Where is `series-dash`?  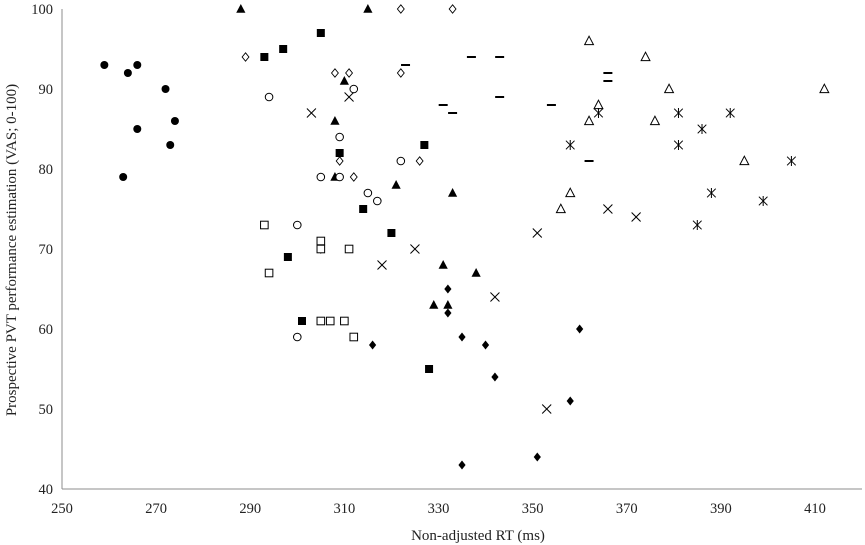 series-dash is located at coordinates (507, 109).